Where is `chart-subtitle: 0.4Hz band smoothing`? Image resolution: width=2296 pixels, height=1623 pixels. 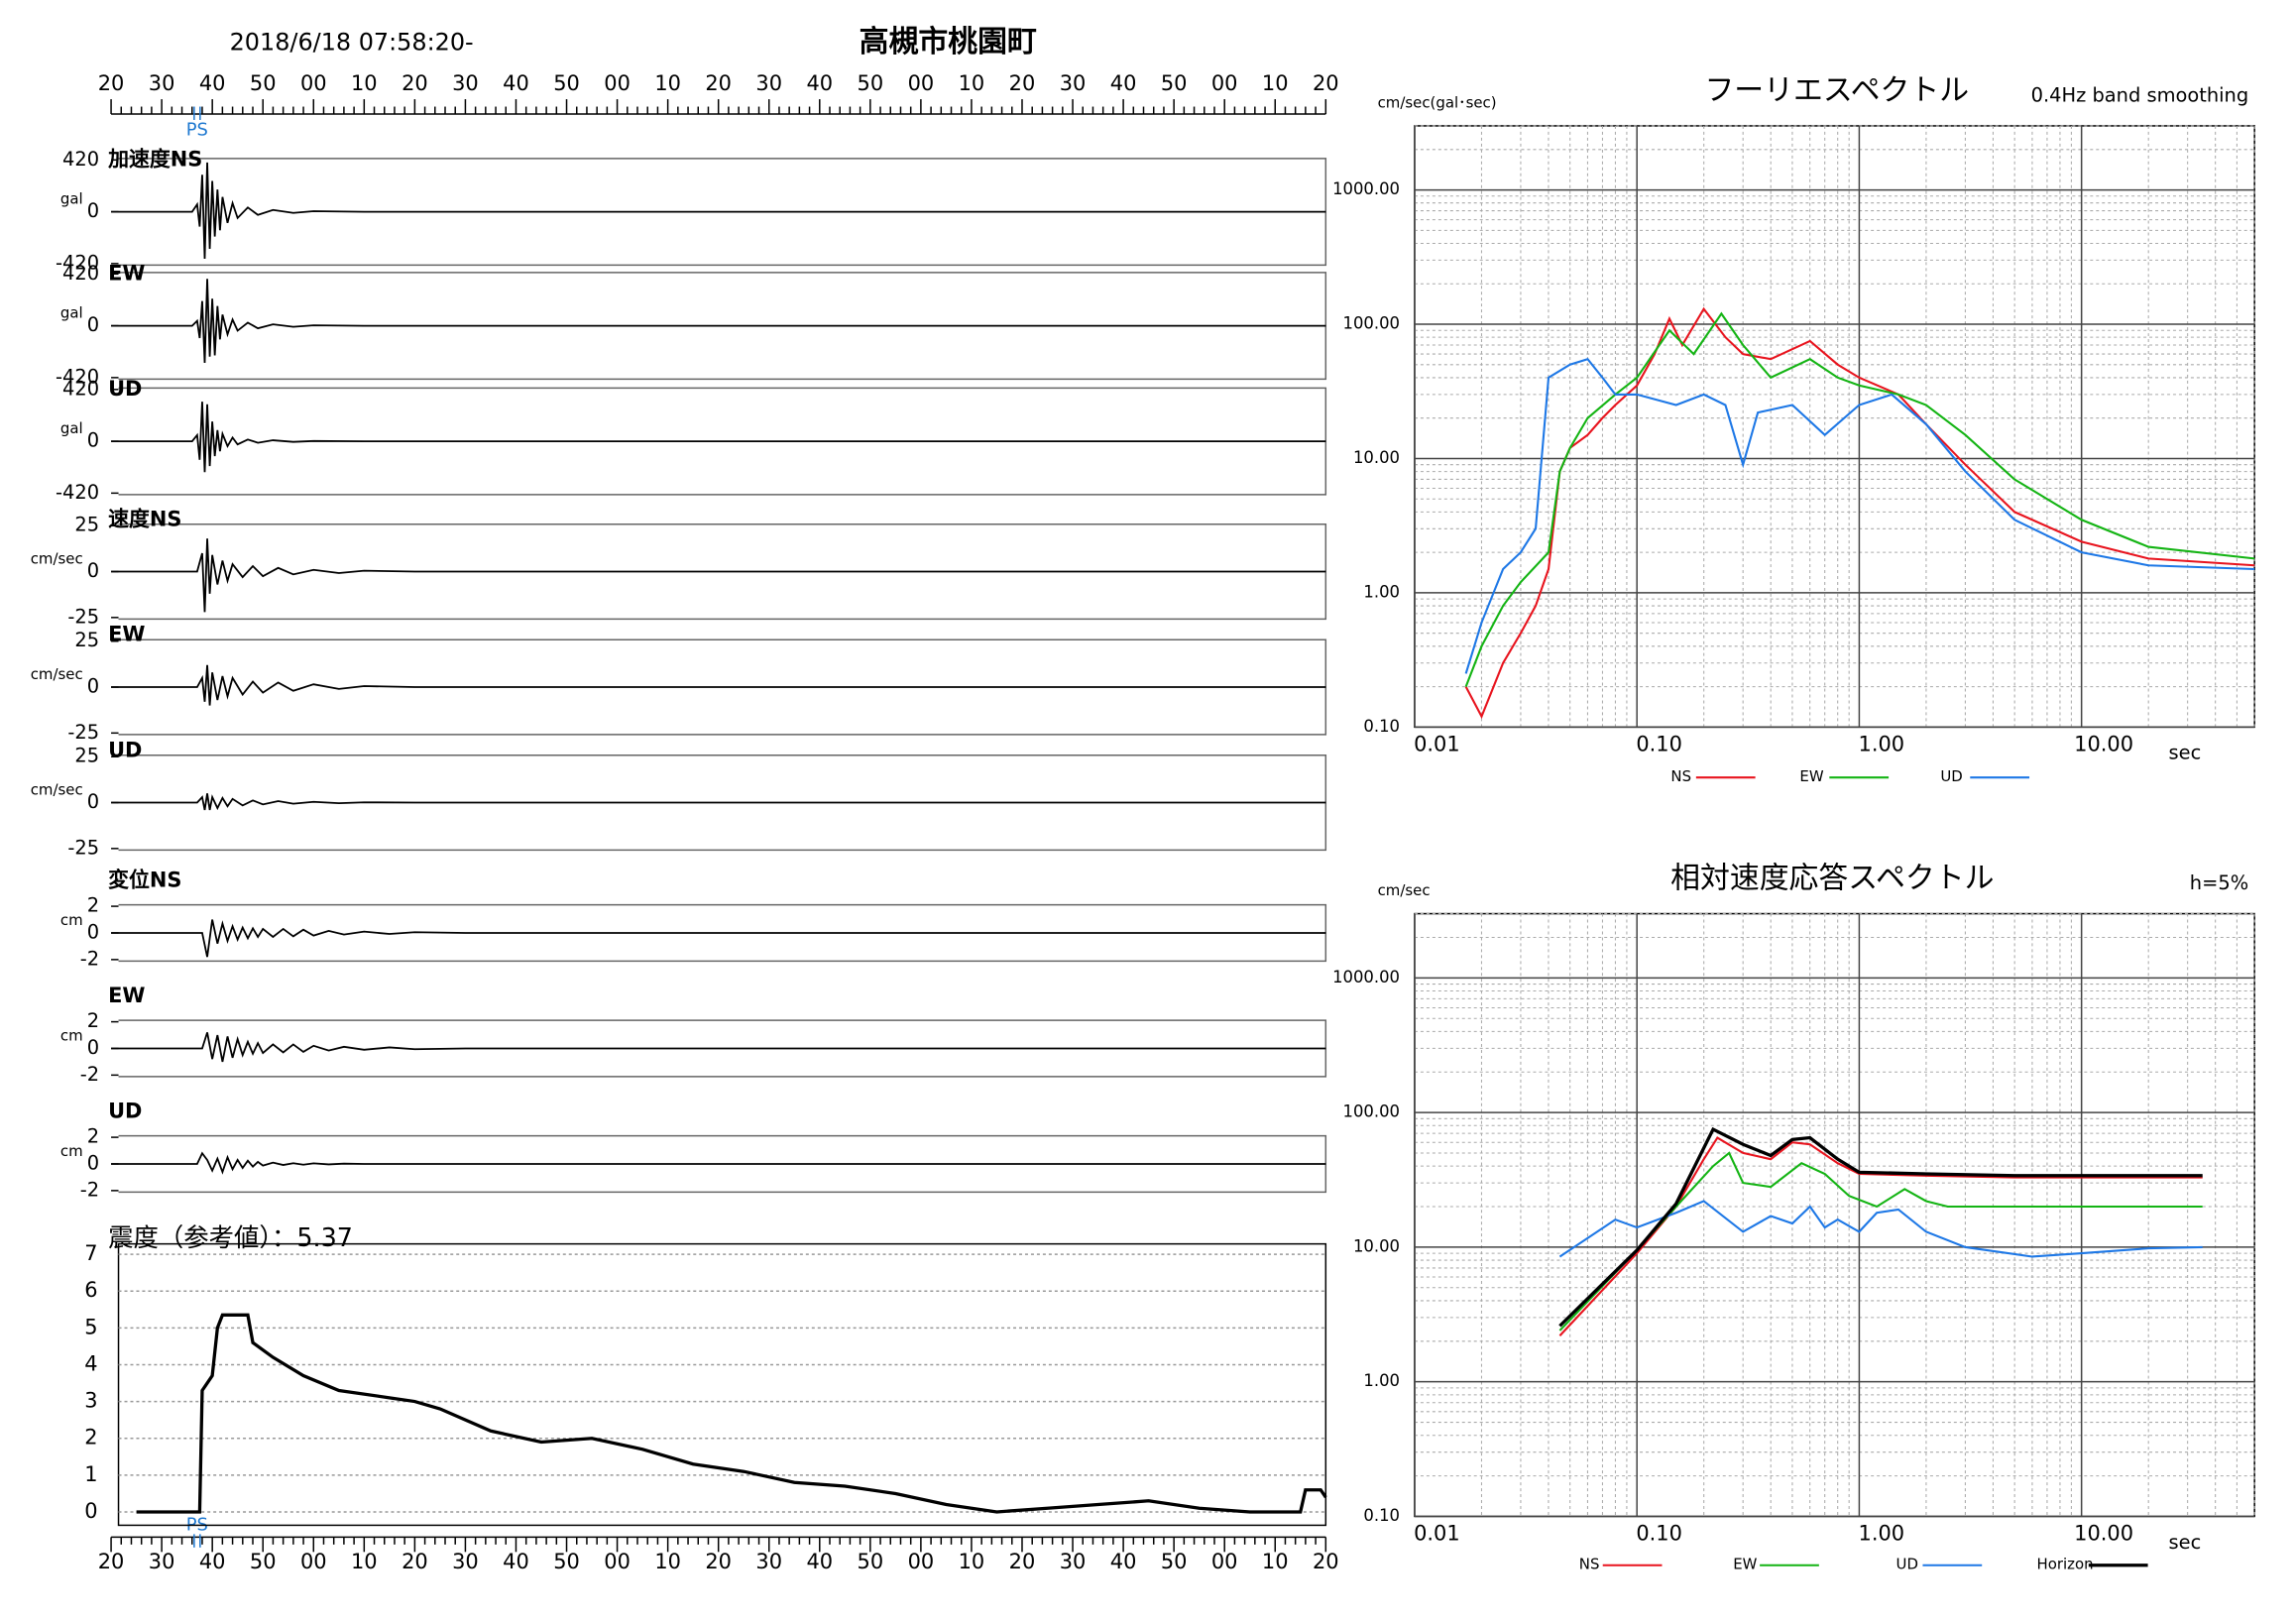
chart-subtitle: 0.4Hz band smoothing is located at coordinates (2140, 95).